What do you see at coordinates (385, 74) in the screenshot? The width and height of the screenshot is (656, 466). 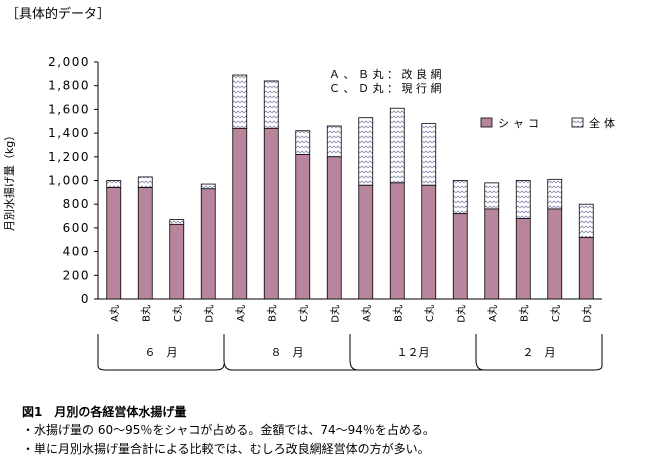 I see `legend-annotation: Ａ 、 Ｂ 丸 ： 改 良 網` at bounding box center [385, 74].